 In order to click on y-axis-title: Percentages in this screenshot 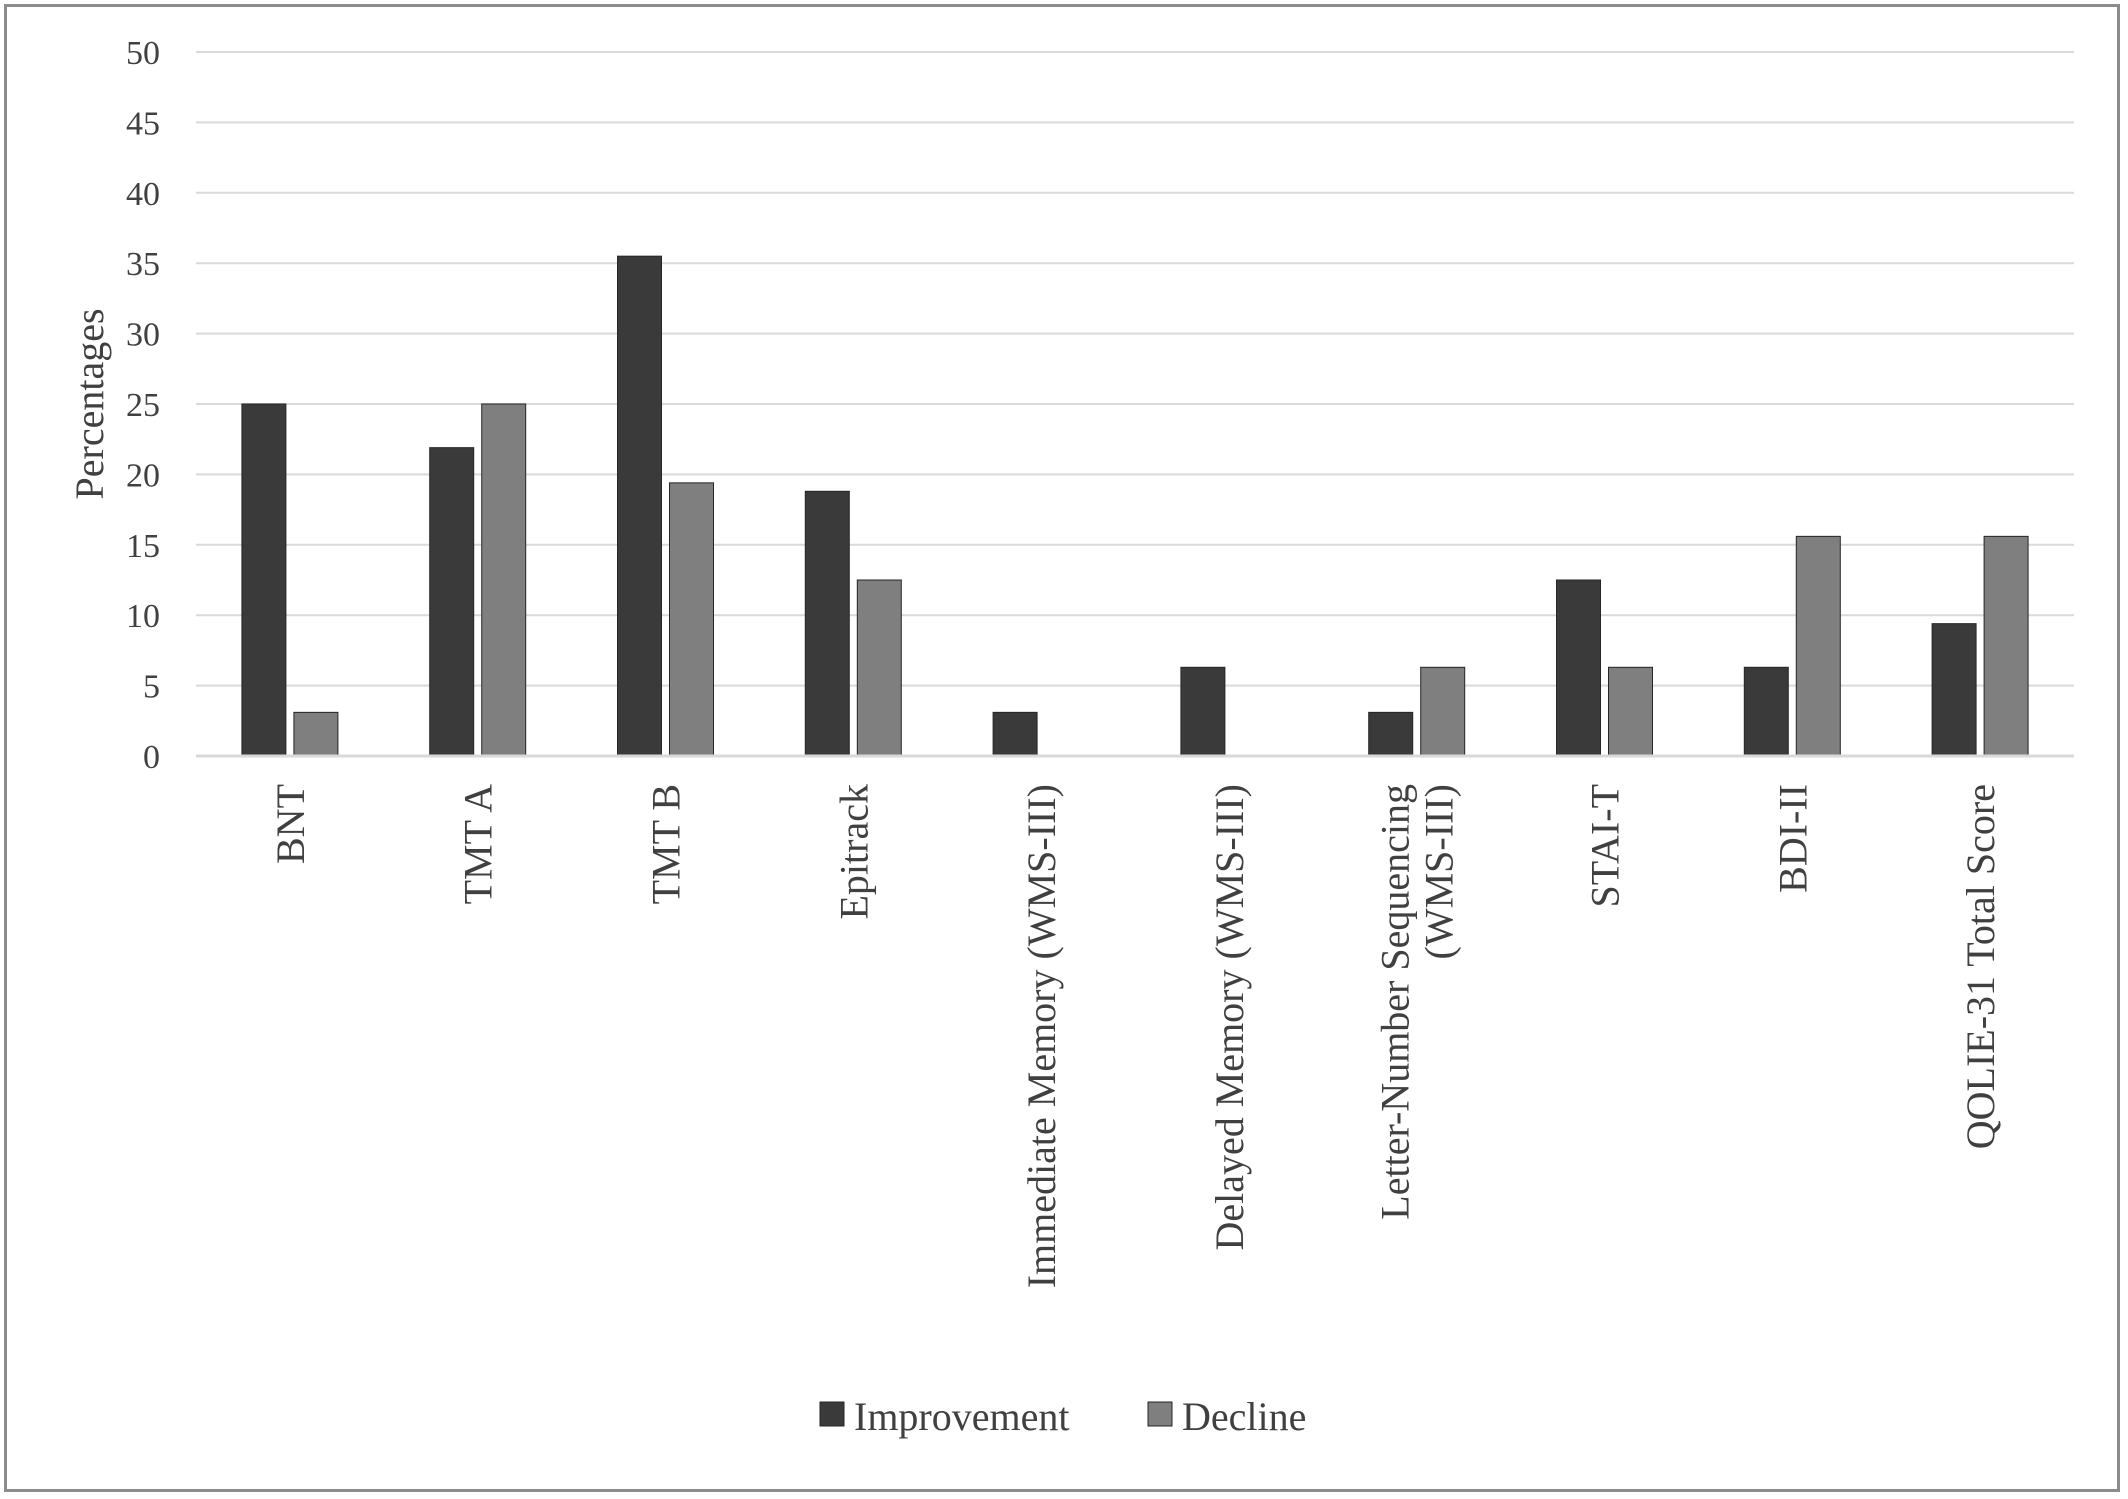, I will do `click(89, 403)`.